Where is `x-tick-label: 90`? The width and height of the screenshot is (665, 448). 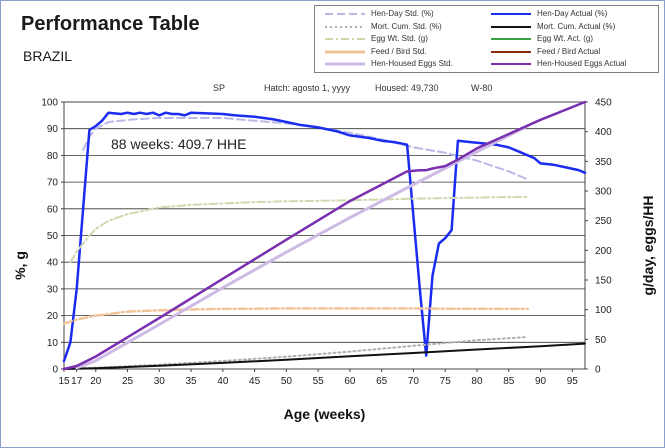 x-tick-label: 90 is located at coordinates (541, 381).